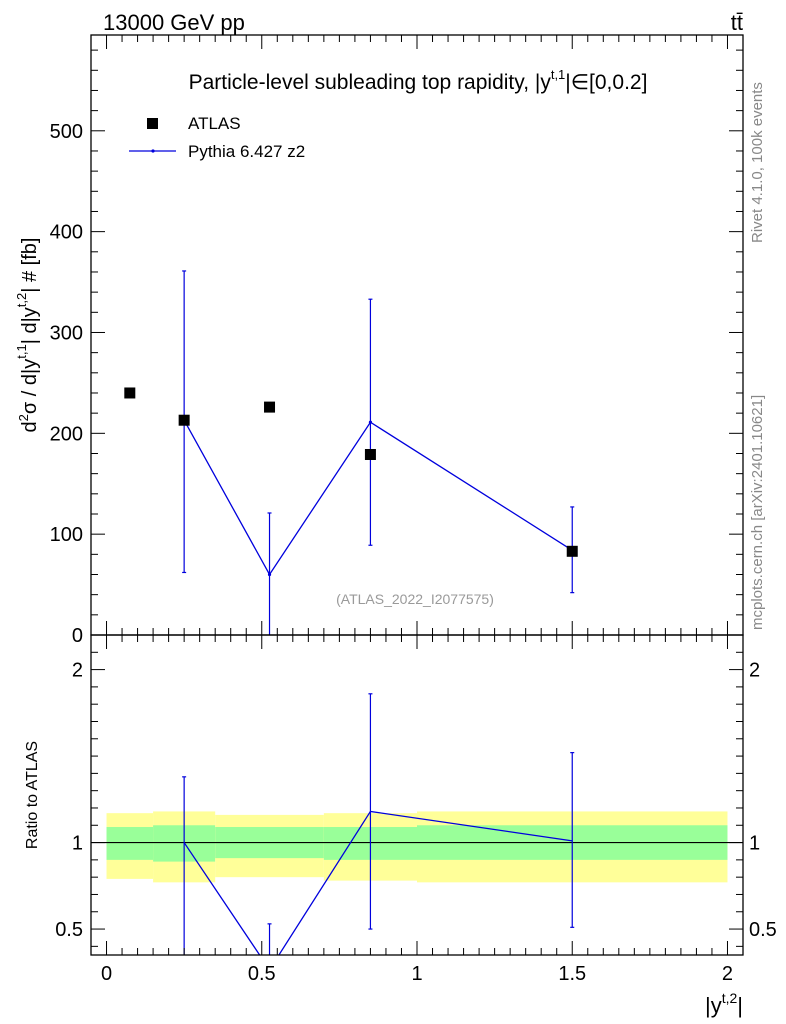  Describe the element at coordinates (737, 22) in the screenshot. I see `header-process-label: tt̄` at that location.